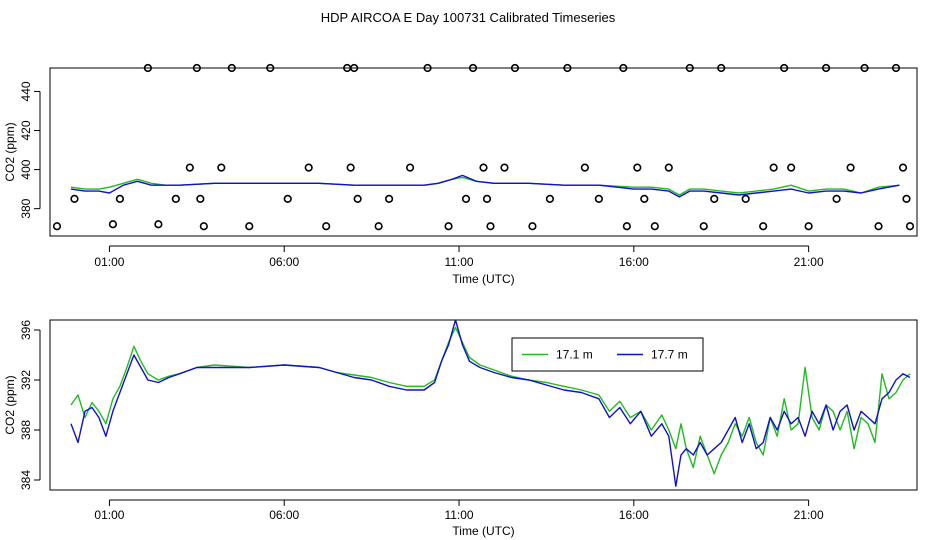 Image resolution: width=936 pixels, height=540 pixels. I want to click on legend-label: 17.1 m, so click(574, 355).